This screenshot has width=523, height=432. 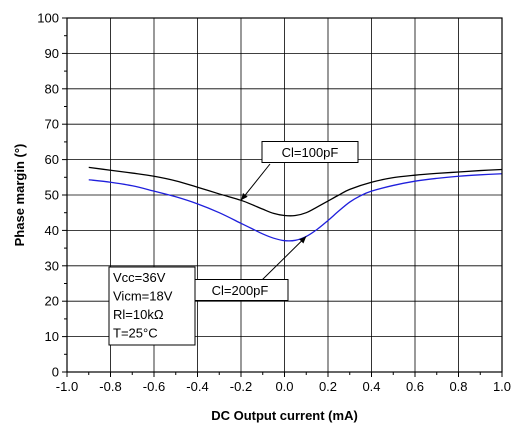 I want to click on y-tick-label: 100, so click(x=48, y=18).